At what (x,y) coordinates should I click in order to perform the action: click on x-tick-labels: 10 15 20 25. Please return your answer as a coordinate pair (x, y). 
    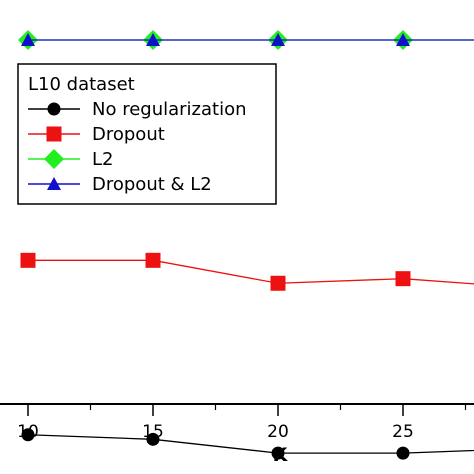
    Looking at the image, I should click on (242, 423).